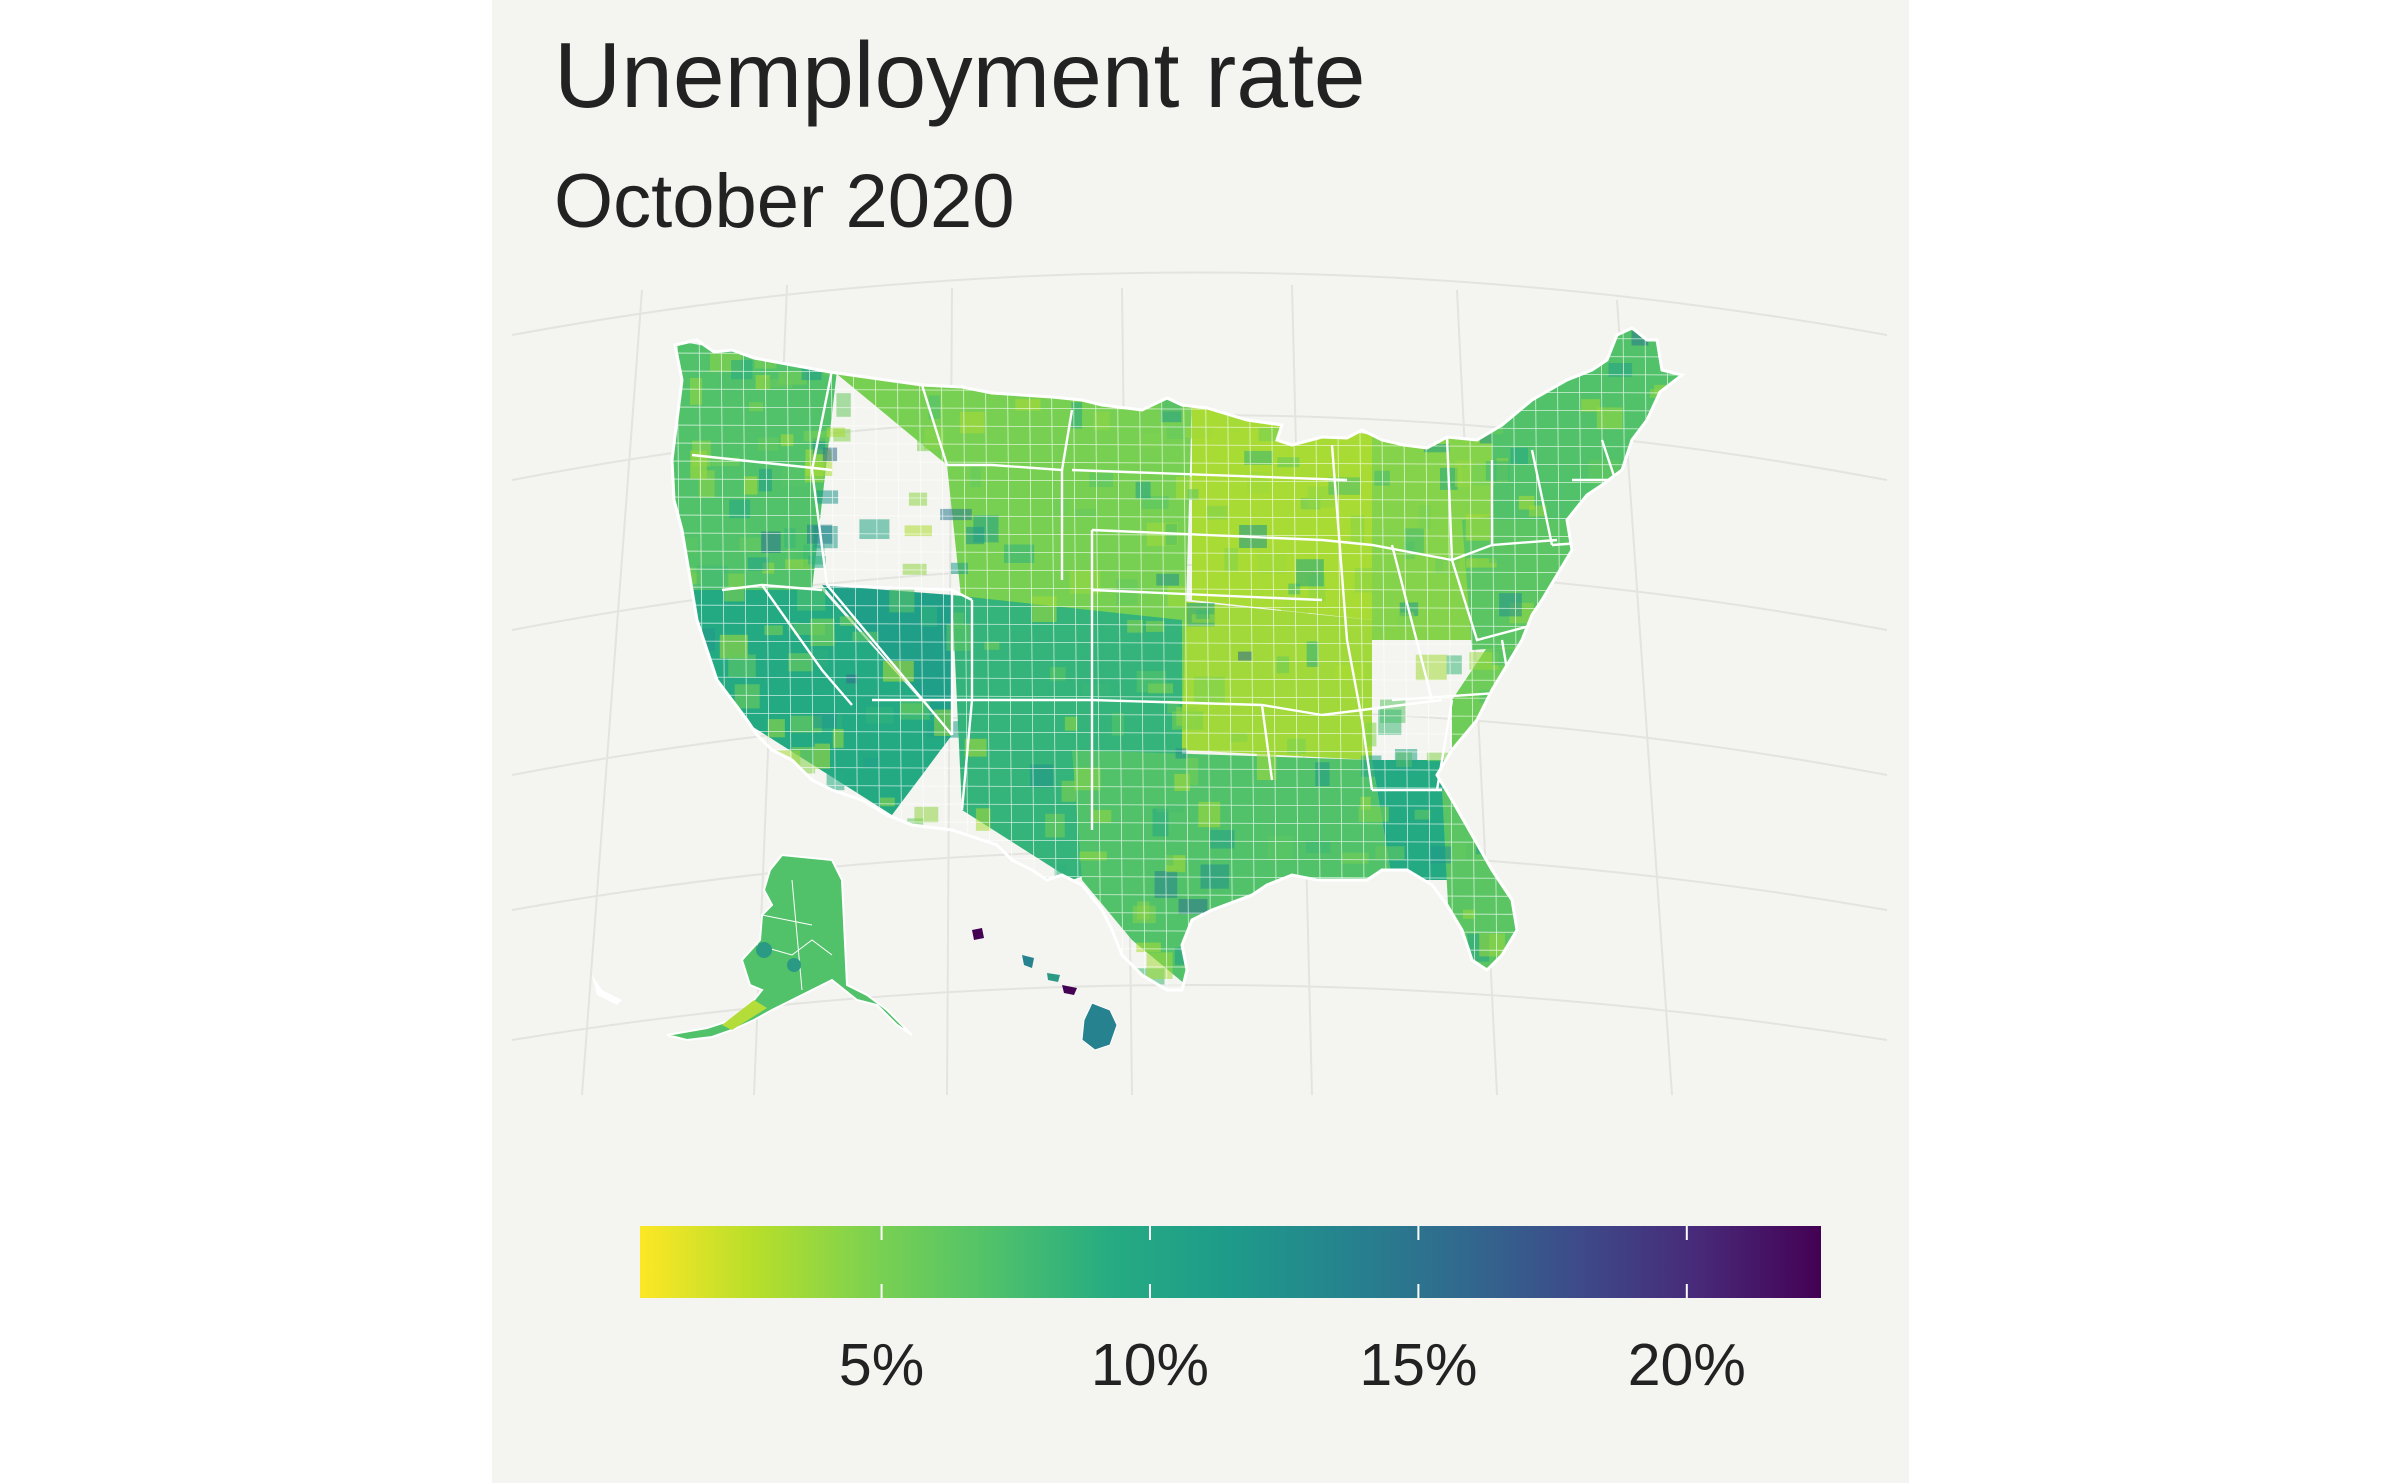 This screenshot has width=2400, height=1483. Describe the element at coordinates (1230, 1262) in the screenshot. I see `legend-colorbar` at that location.